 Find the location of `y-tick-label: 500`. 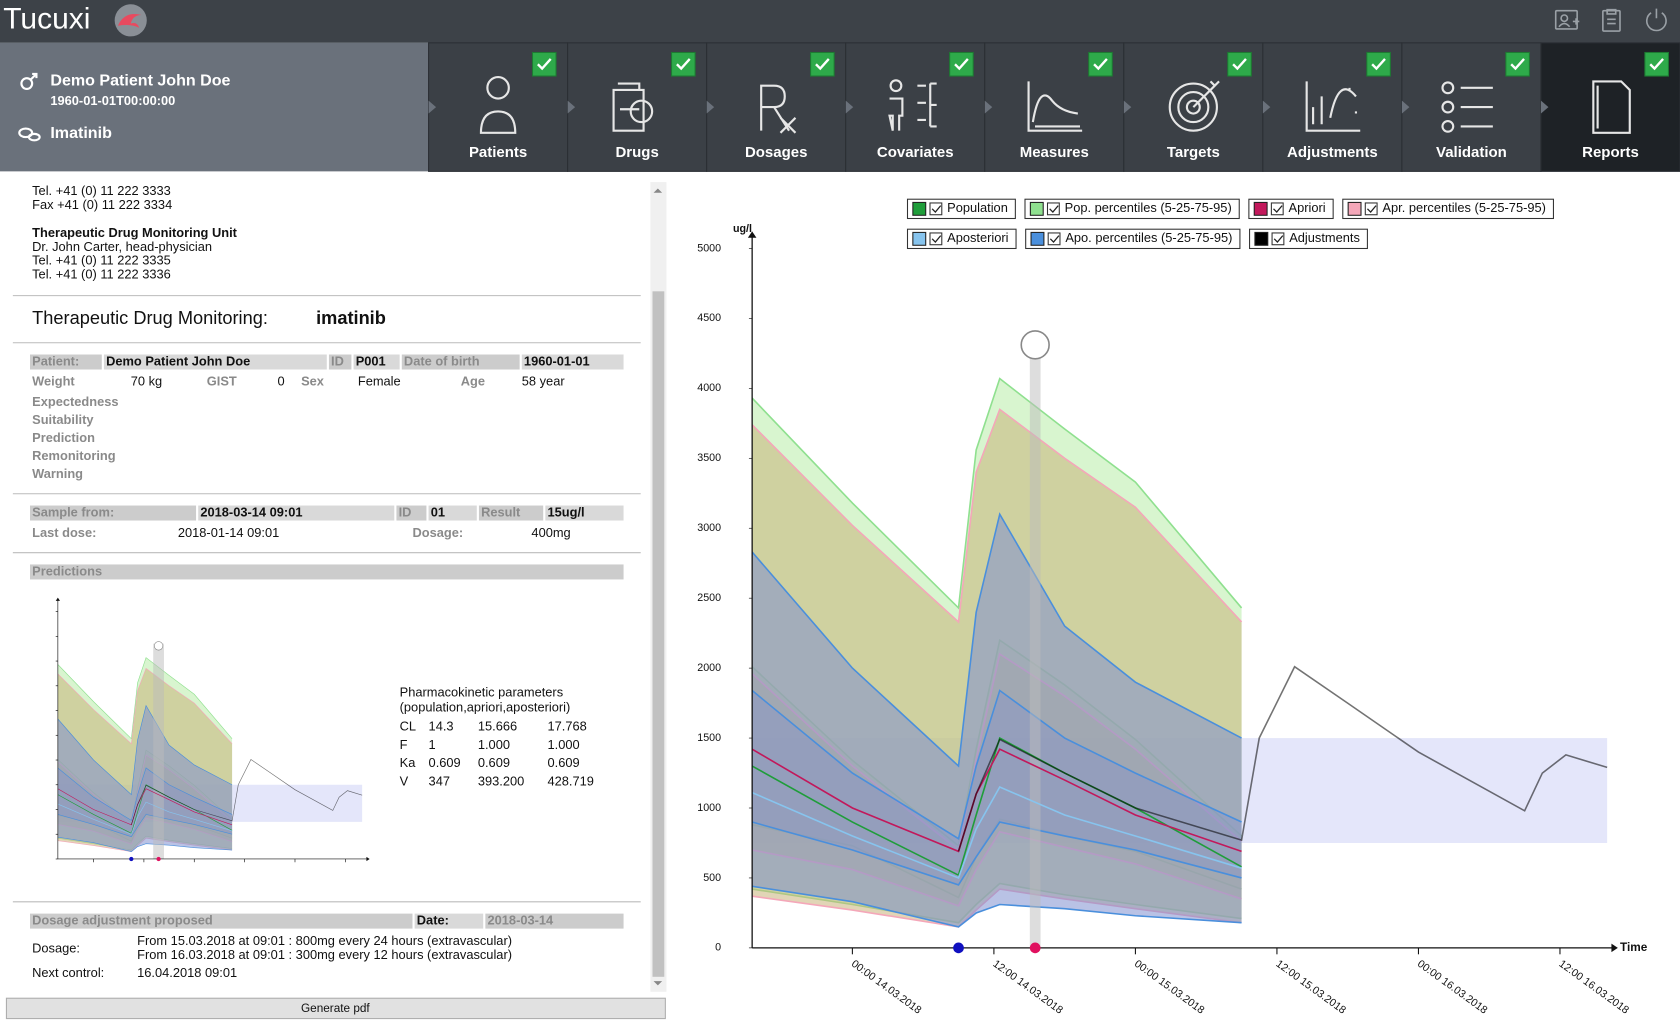

y-tick-label: 500 is located at coordinates (712, 878).